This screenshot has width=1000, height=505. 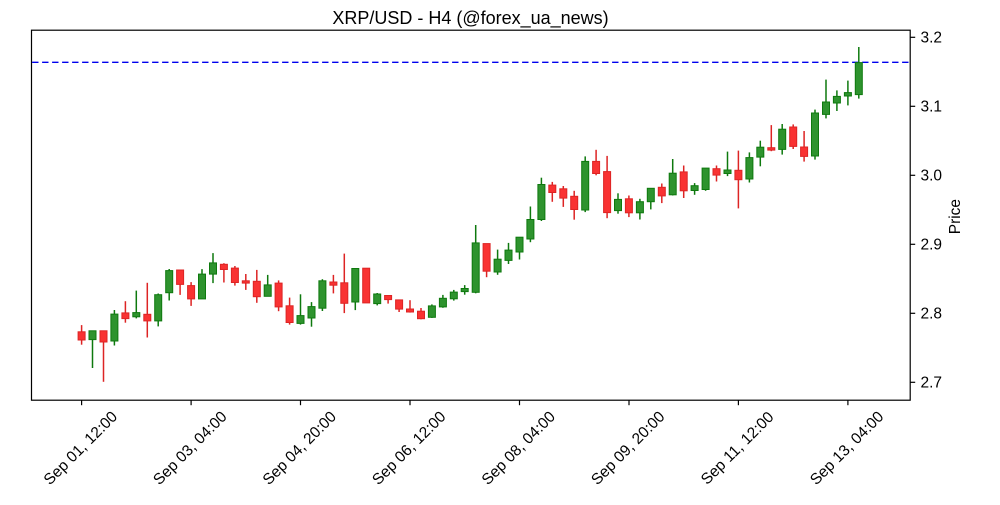 What do you see at coordinates (932, 245) in the screenshot?
I see `svg-text: 2.9` at bounding box center [932, 245].